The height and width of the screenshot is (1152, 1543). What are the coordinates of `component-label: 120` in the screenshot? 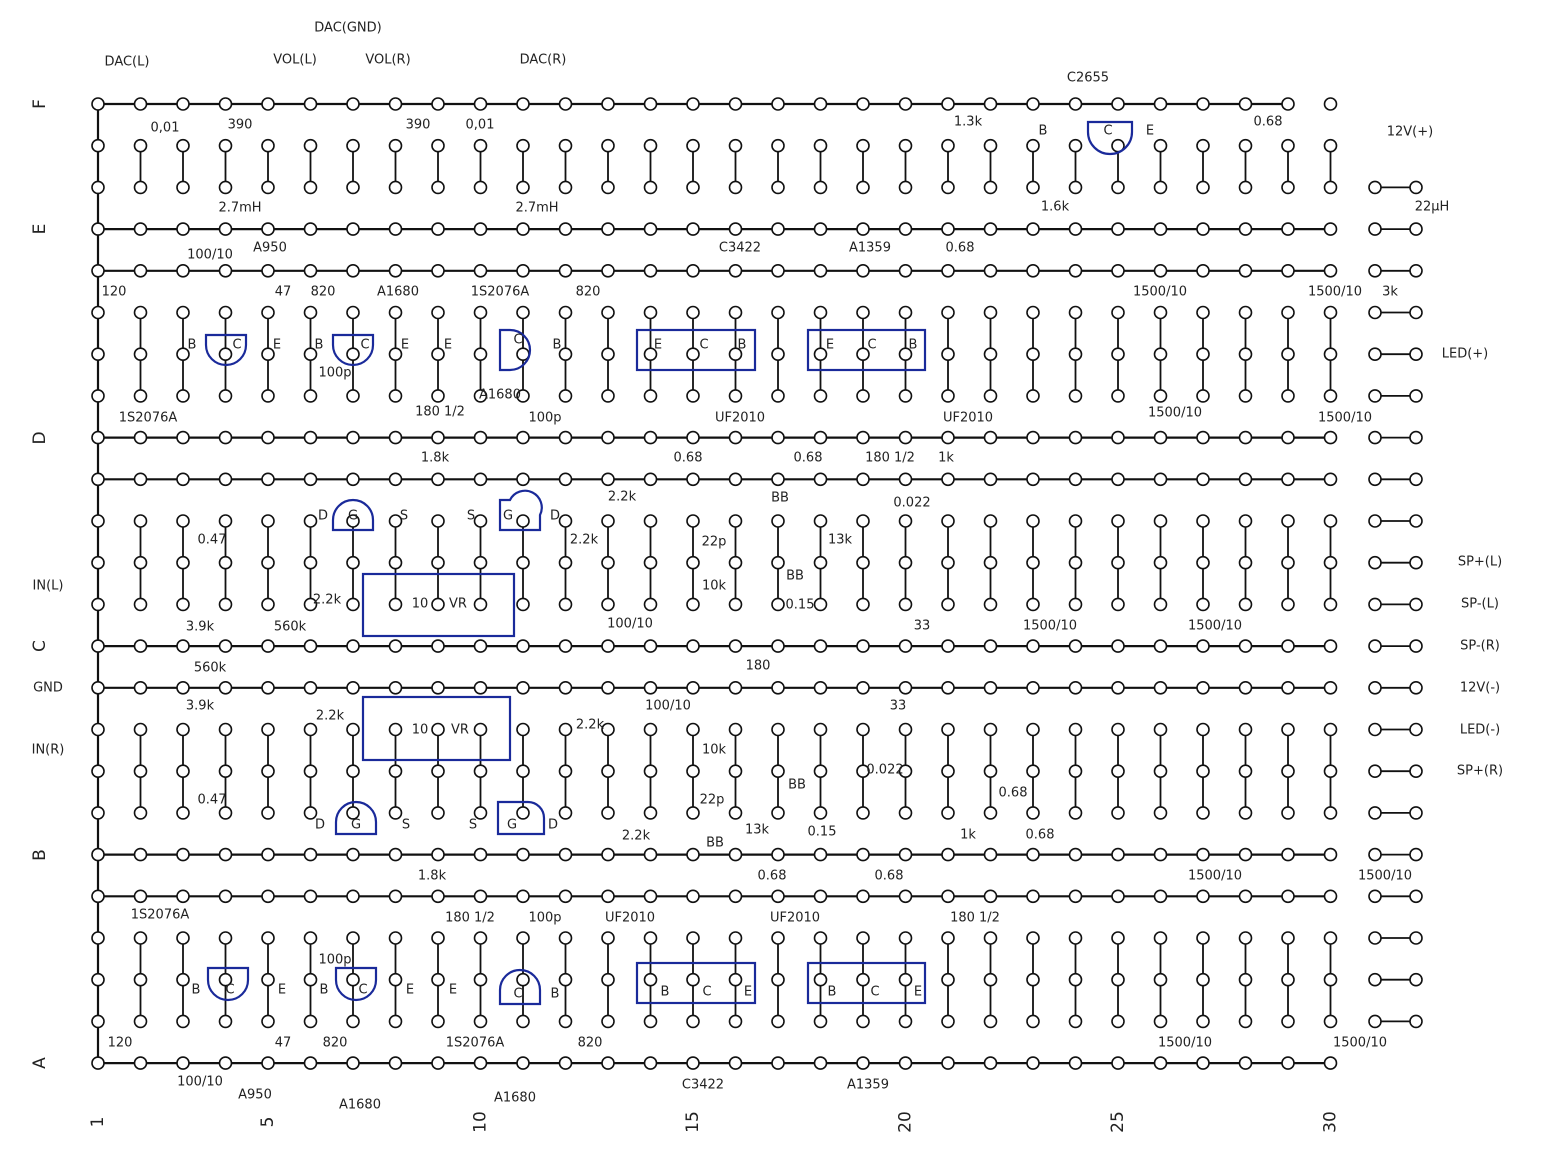 It's located at (120, 1043).